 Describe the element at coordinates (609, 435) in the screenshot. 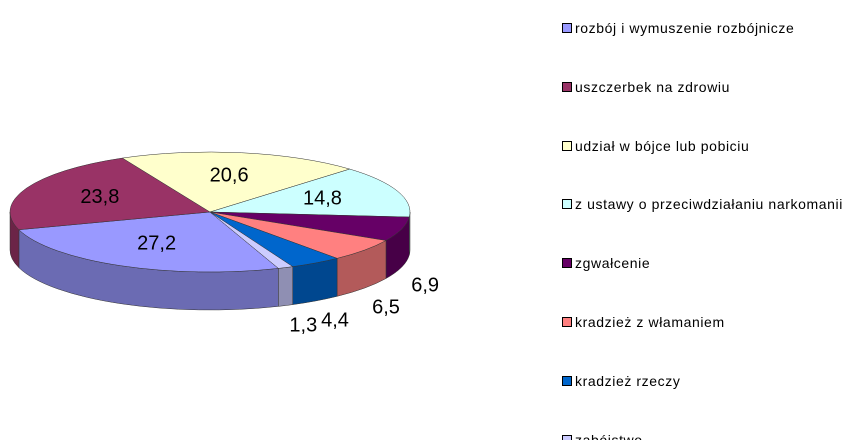

I see `legend-label: zabójstwo` at that location.